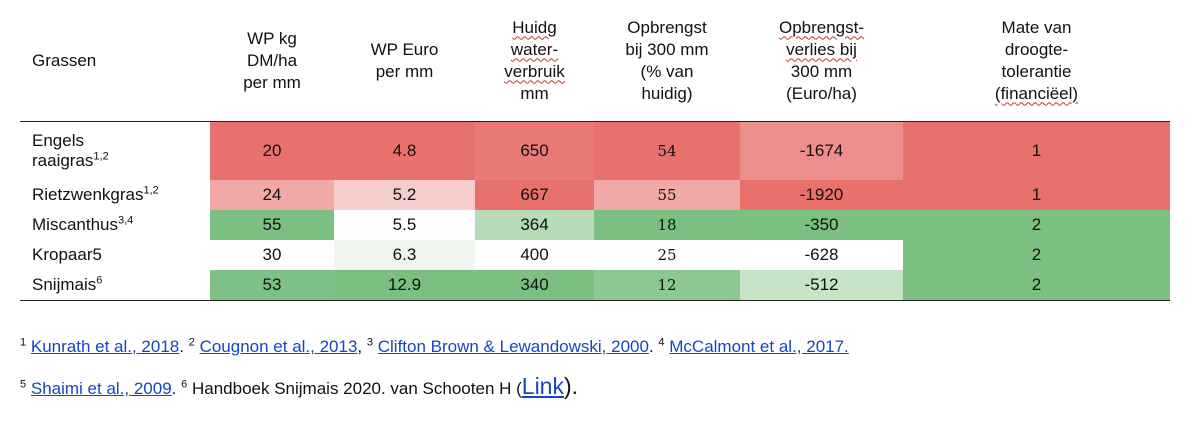 The height and width of the screenshot is (429, 1200). I want to click on row-name: Engels raaigras1,2, so click(115, 150).